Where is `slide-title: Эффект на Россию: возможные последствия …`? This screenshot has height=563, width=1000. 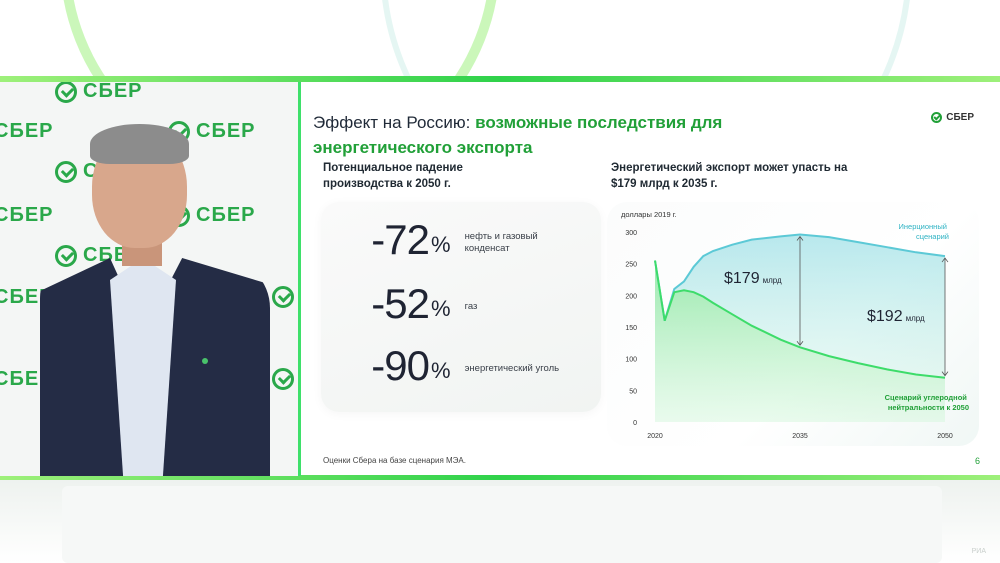 slide-title: Эффект на Россию: возможные последствия … is located at coordinates (518, 135).